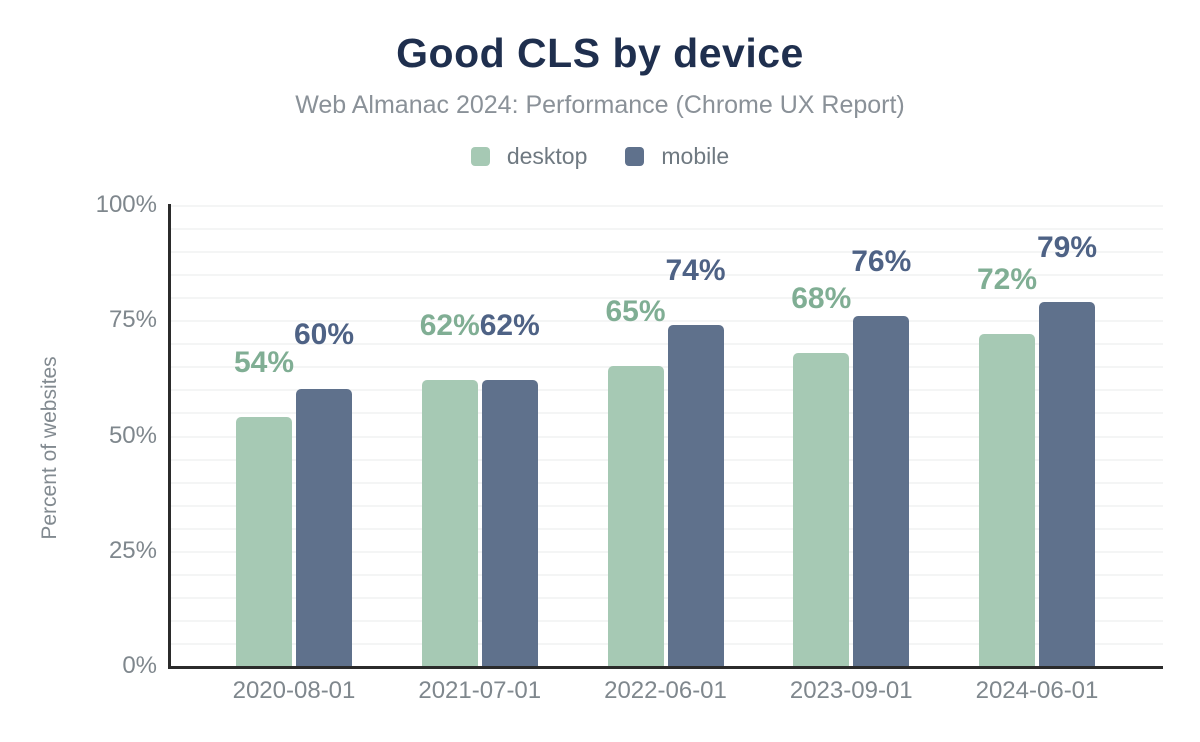 The image size is (1200, 742). What do you see at coordinates (547, 156) in the screenshot?
I see `legend-label-desktop: desktop` at bounding box center [547, 156].